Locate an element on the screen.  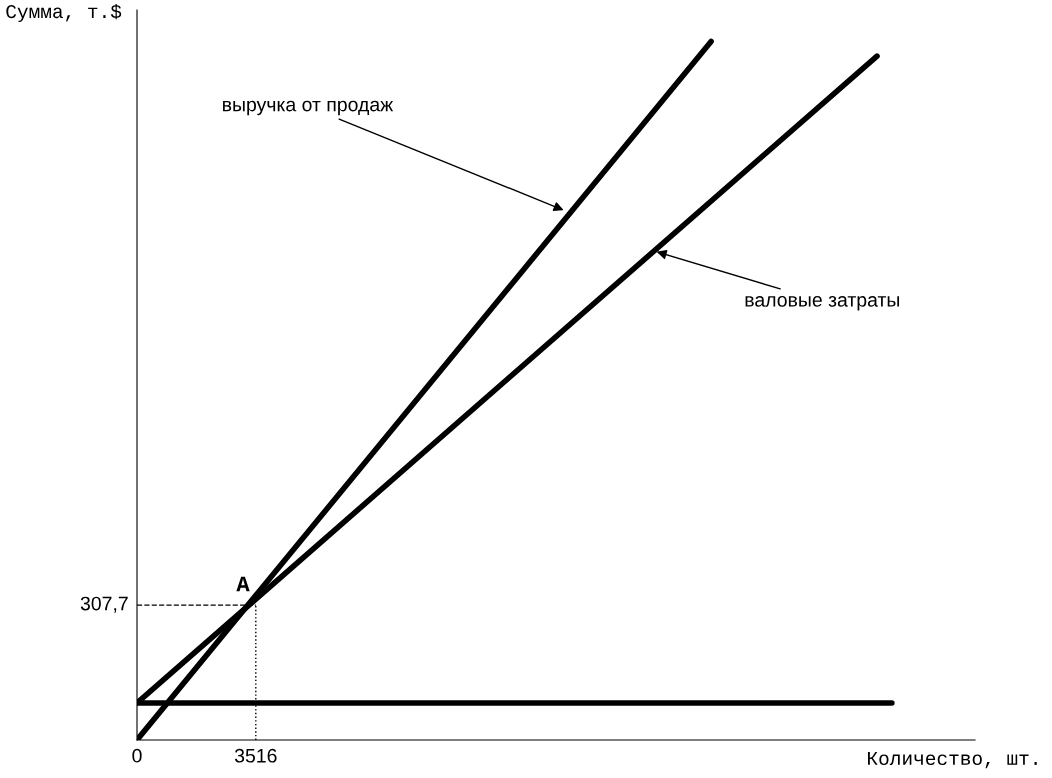
annotation: валовые затраты is located at coordinates (822, 303).